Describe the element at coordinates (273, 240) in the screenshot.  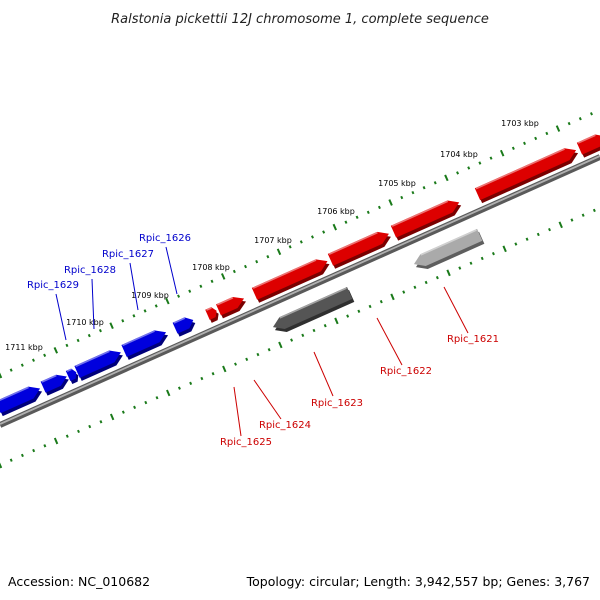
I see `scale-label: 1707 kbp` at that location.